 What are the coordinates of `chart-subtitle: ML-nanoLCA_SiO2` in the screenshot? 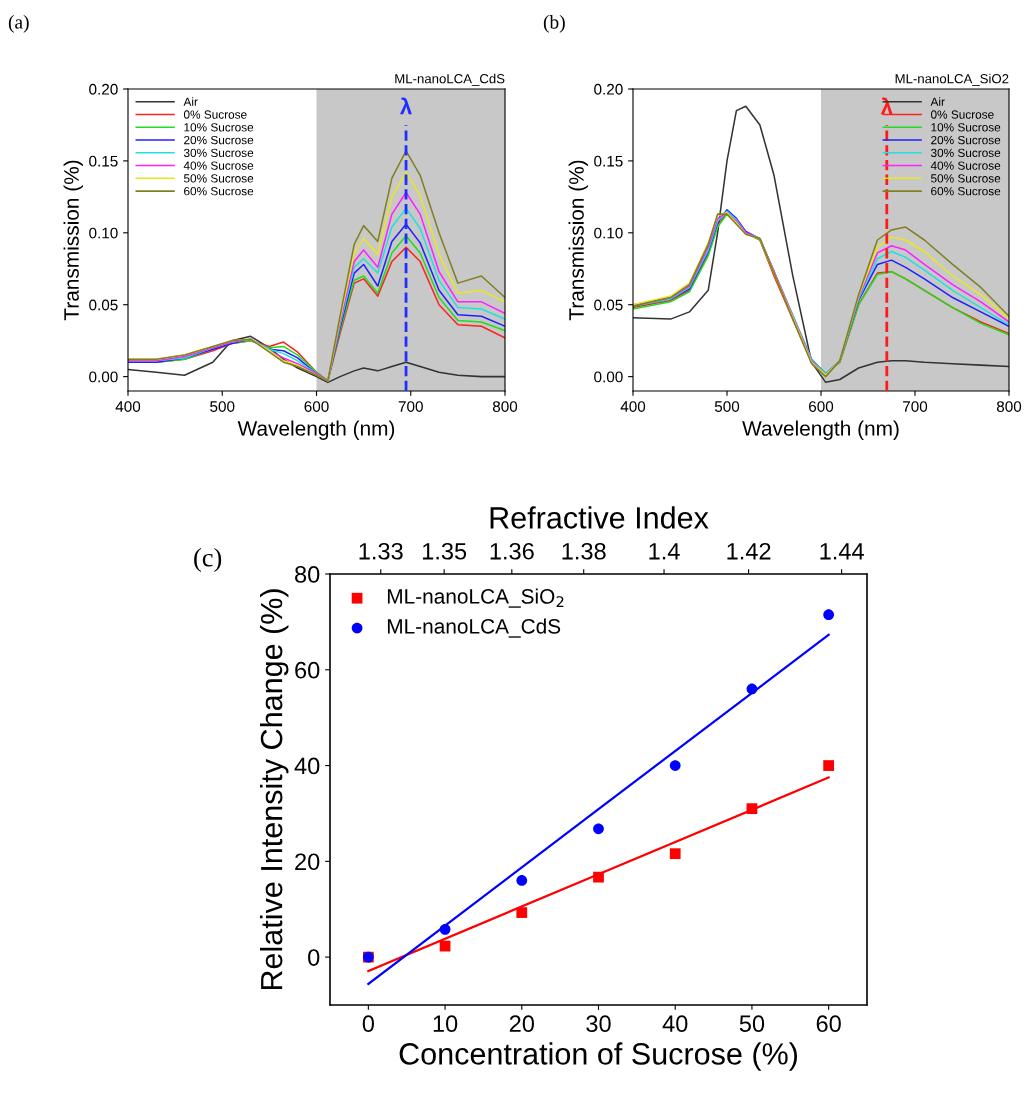 It's located at (952, 79).